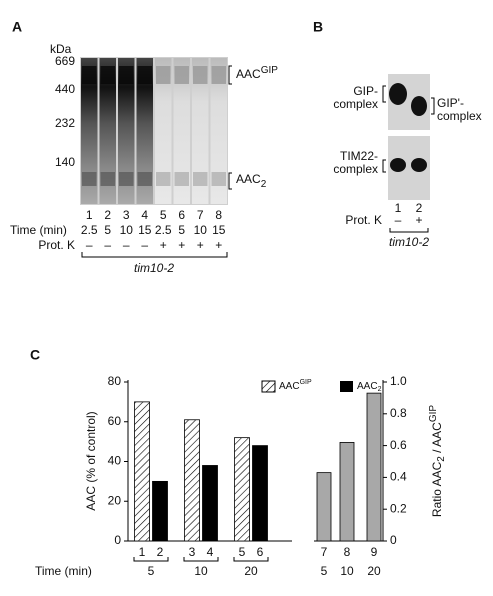 The image size is (493, 596). Describe the element at coordinates (91, 460) in the screenshot. I see `y-axis-title: AAC (% of control)` at that location.